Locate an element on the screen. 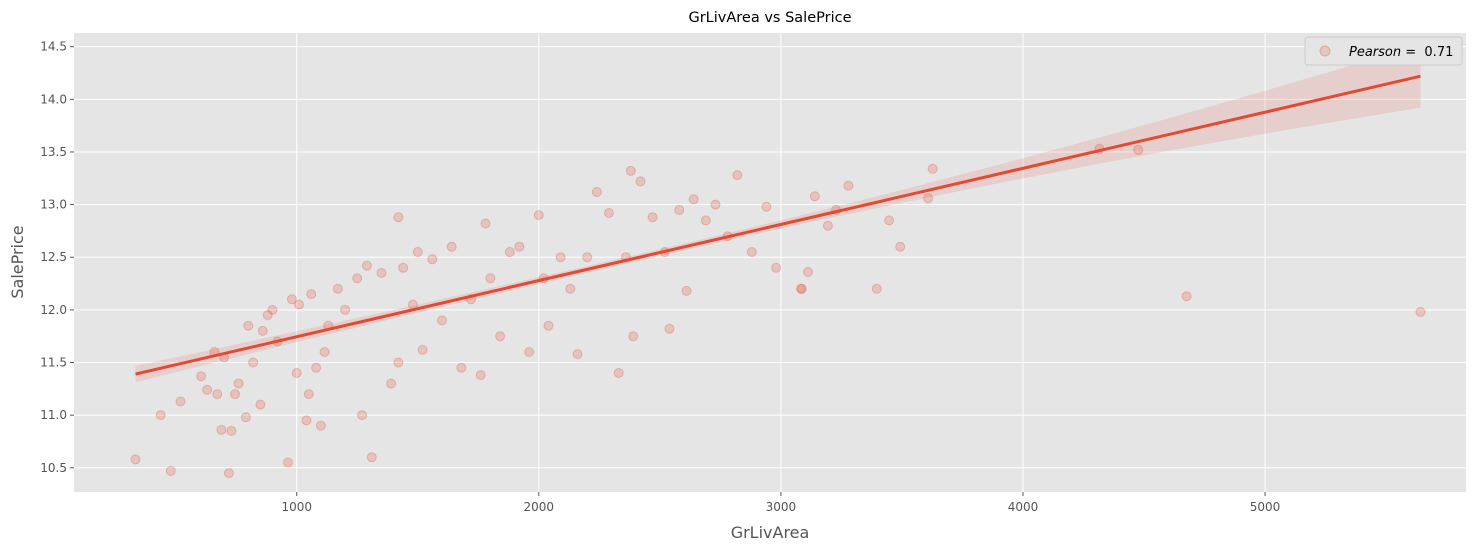 This screenshot has width=1479, height=551. y-axis-label: SalePrice is located at coordinates (17, 261).